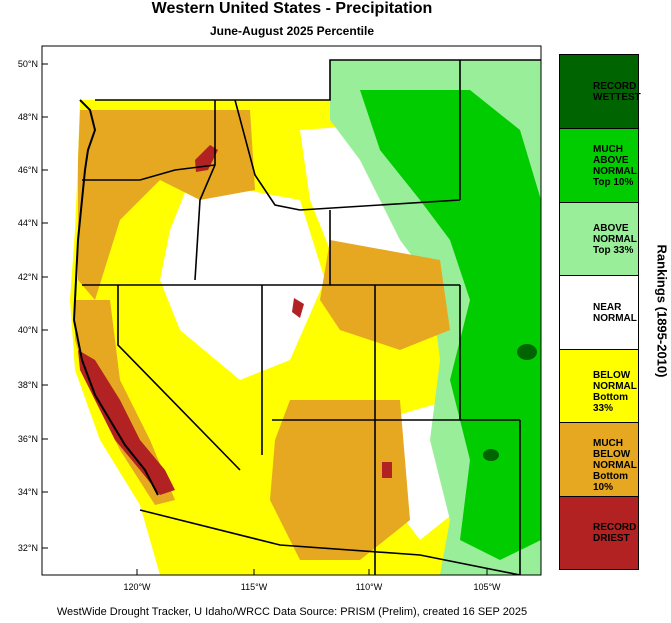  Describe the element at coordinates (267, 155) in the screenshot. I see `idaho-montana-border` at that location.